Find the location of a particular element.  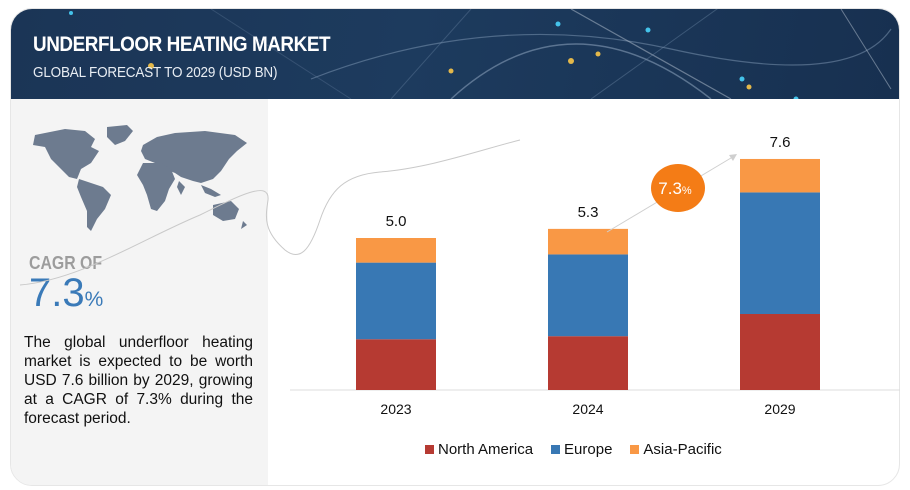

bar-segment-north-america-2029 is located at coordinates (780, 352).